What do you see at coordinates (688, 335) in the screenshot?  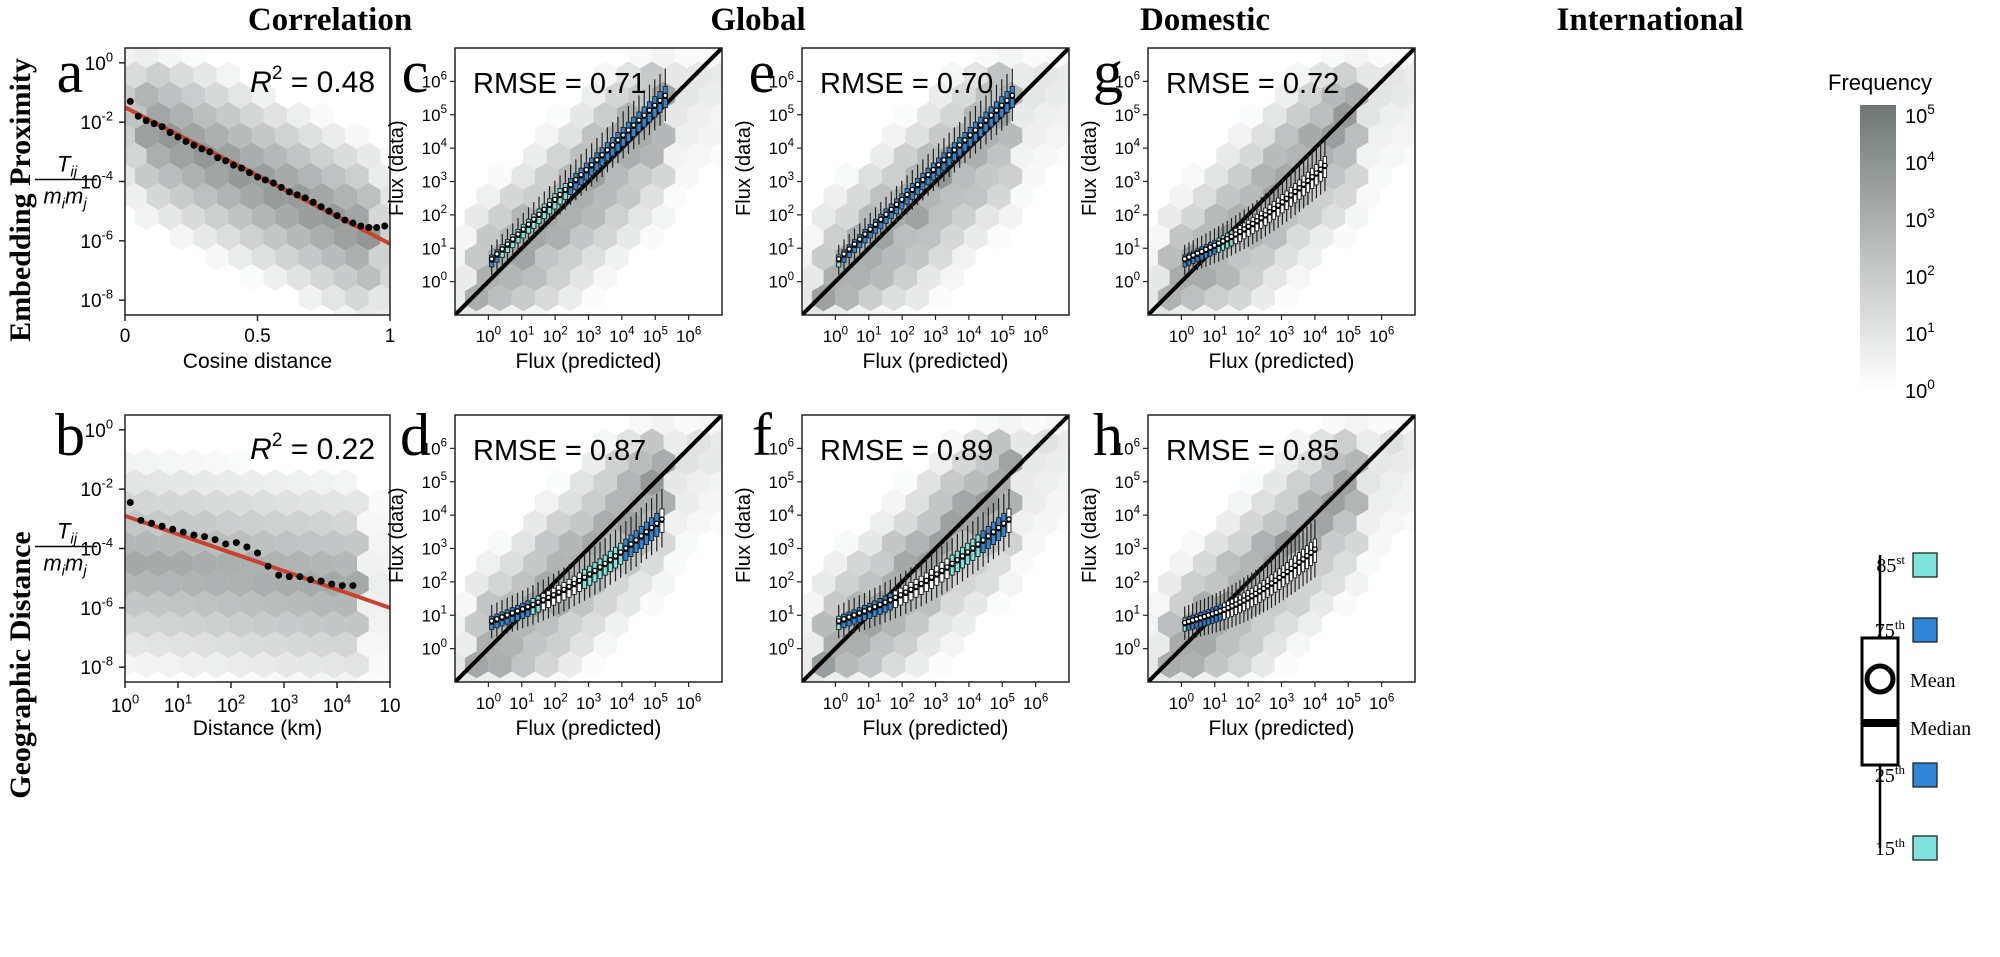 I see `x-tick-label: 10⁶` at bounding box center [688, 335].